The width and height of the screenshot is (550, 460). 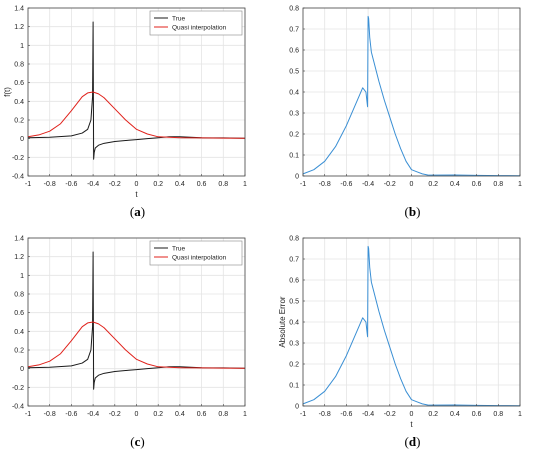 I want to click on caption-a: (a), so click(x=137, y=211).